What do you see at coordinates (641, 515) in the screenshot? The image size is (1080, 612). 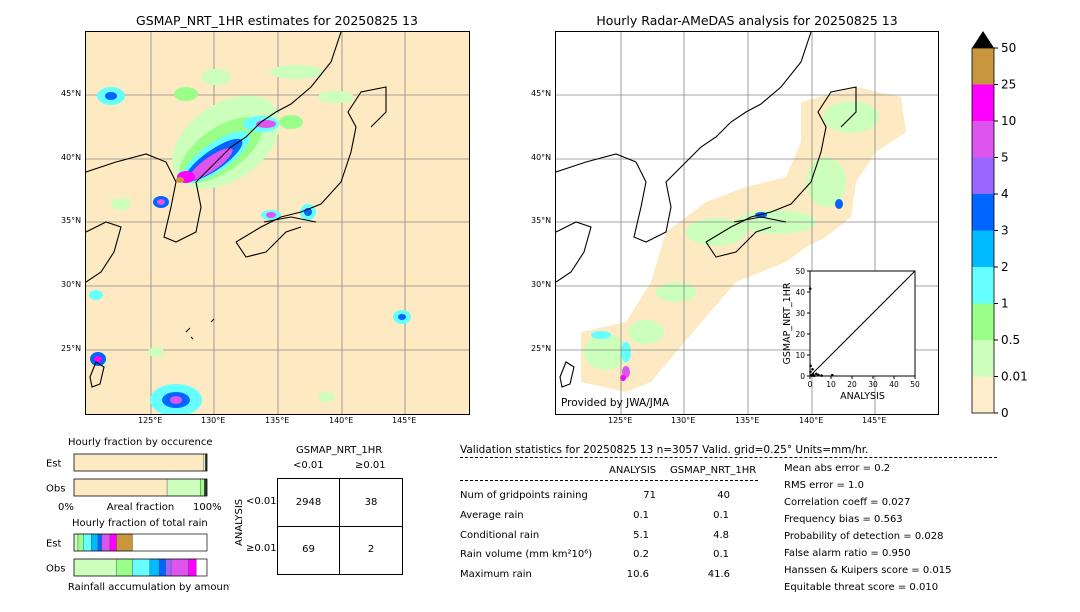 I see `validation-row-analysis: 0.1` at bounding box center [641, 515].